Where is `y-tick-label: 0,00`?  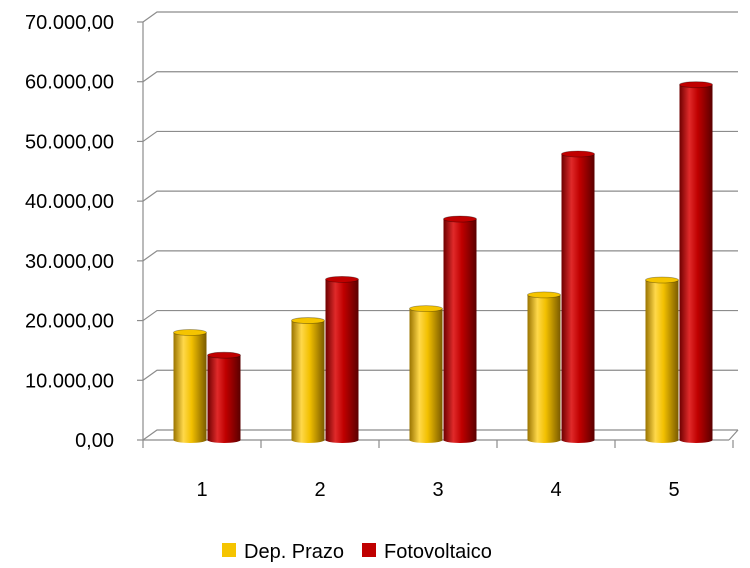 y-tick-label: 0,00 is located at coordinates (94, 441).